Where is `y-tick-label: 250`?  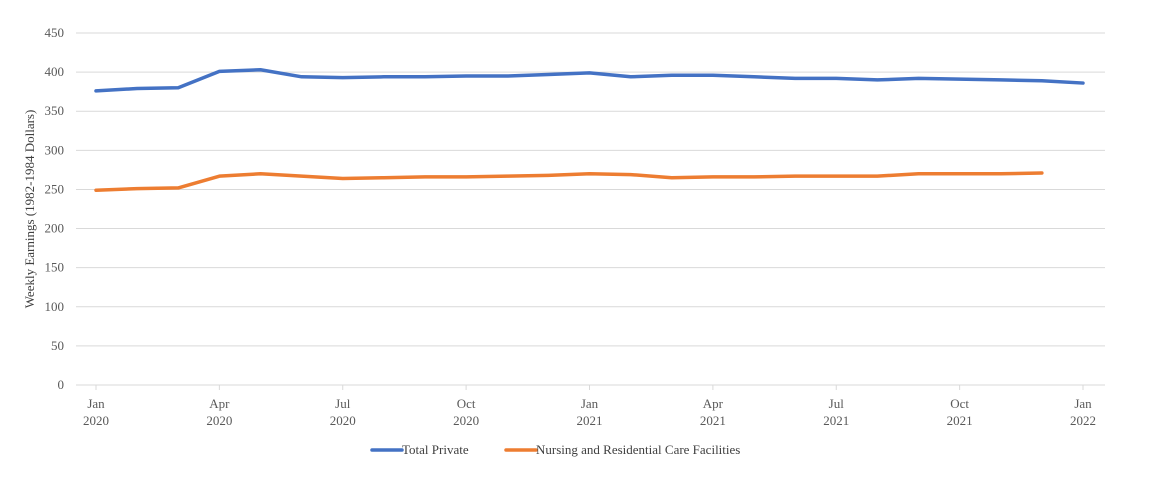 y-tick-label: 250 is located at coordinates (55, 188).